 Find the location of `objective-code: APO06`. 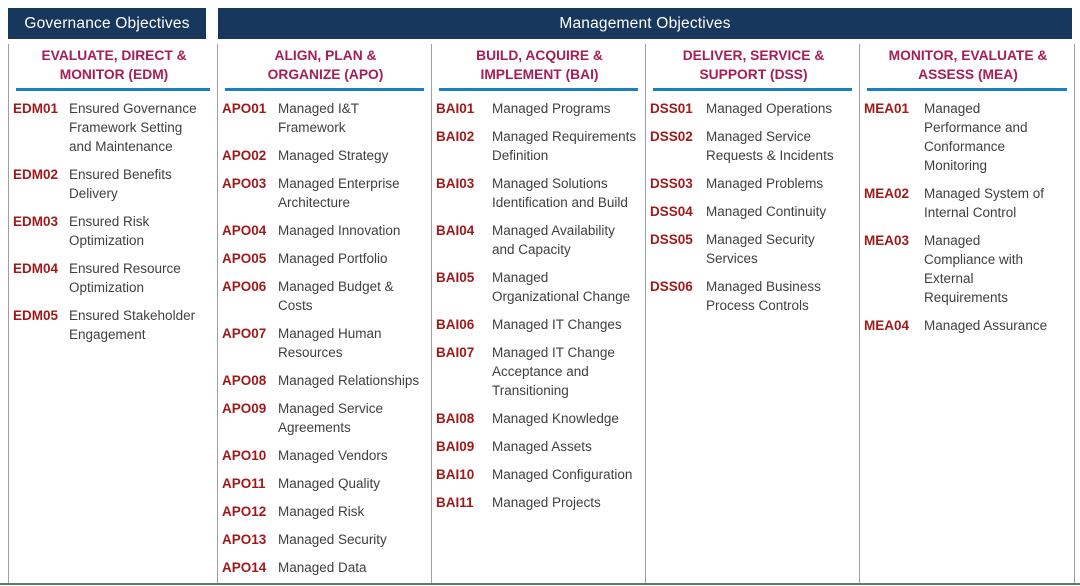

objective-code: APO06 is located at coordinates (244, 286).